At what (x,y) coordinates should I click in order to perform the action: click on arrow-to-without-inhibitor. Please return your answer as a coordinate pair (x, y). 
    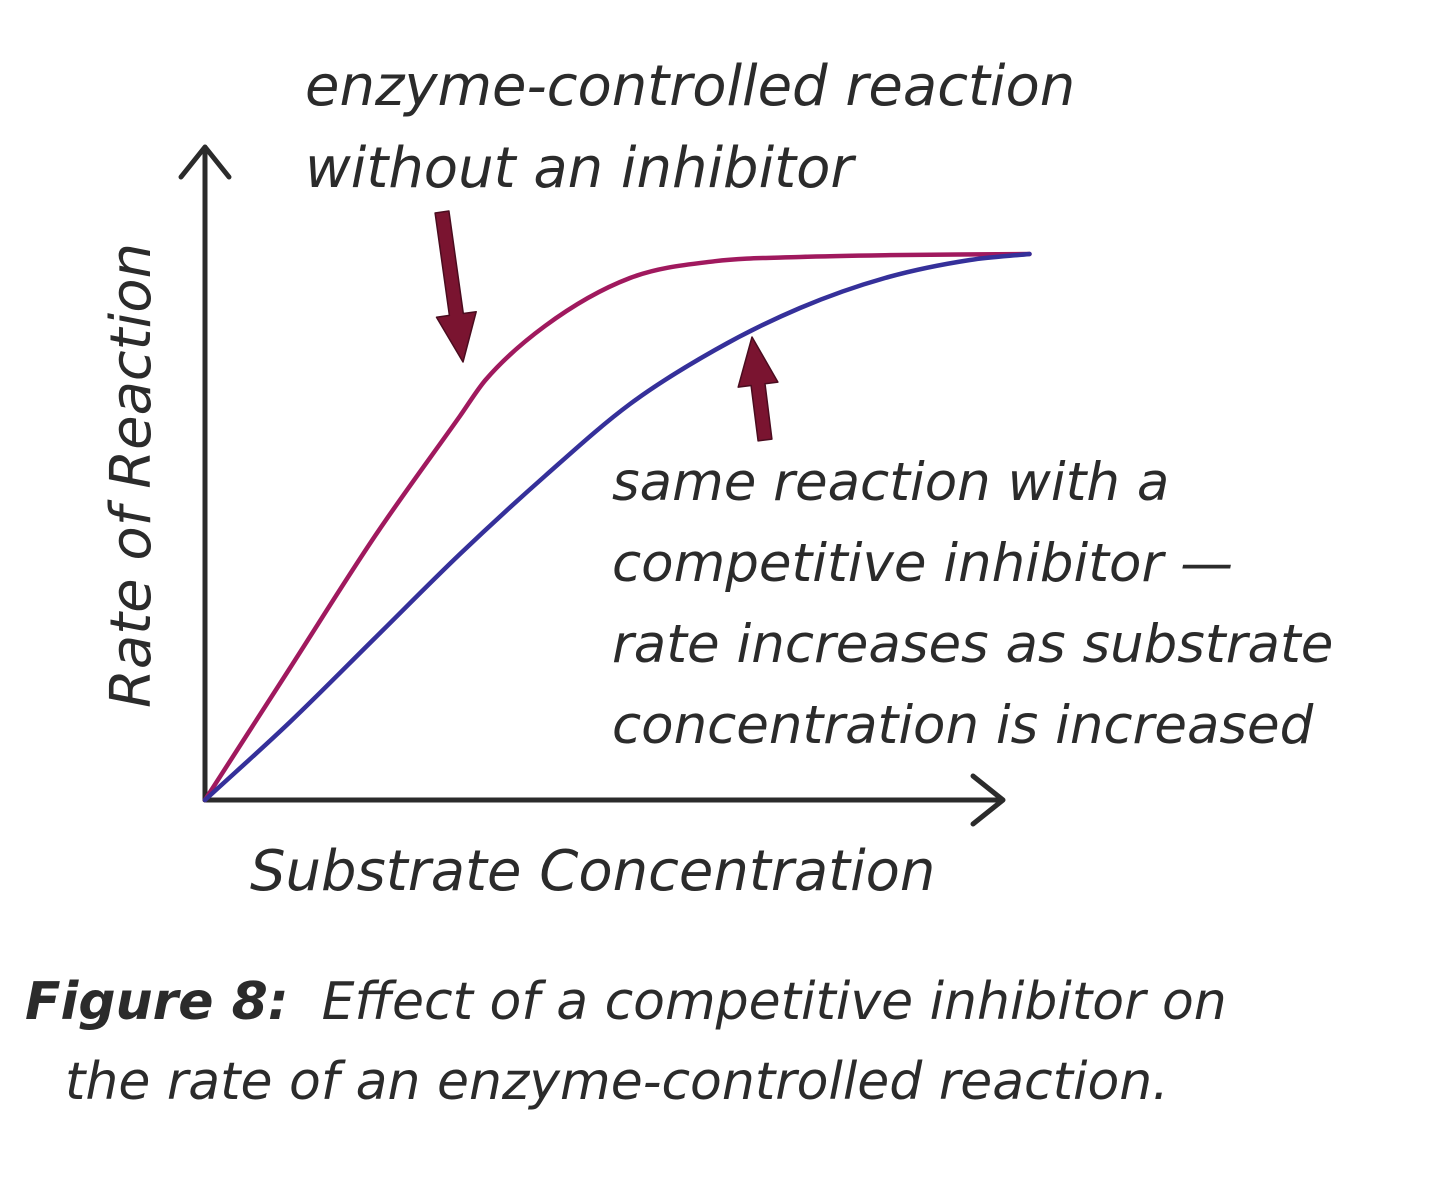
    Looking at the image, I should click on (455, 286).